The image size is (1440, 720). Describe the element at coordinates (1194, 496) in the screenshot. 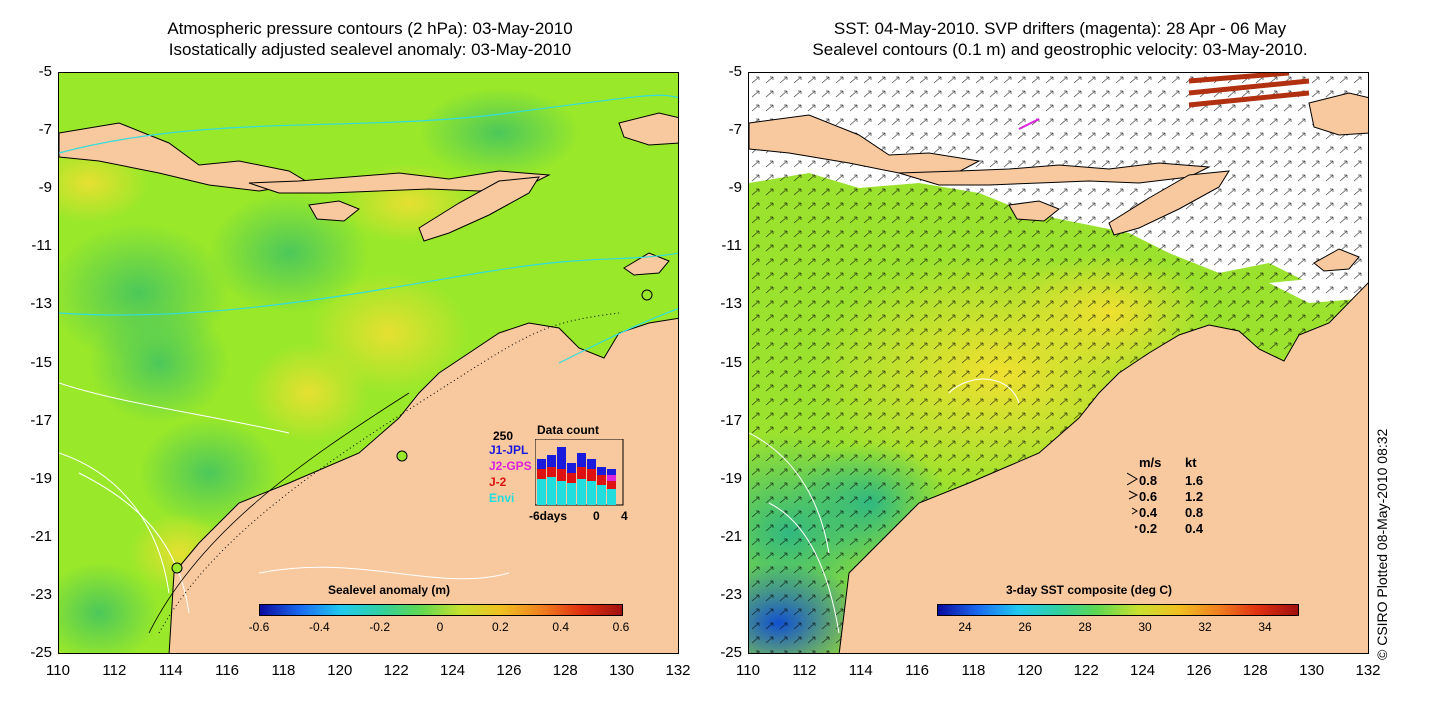

I see `velocity-legend-row2-kt: 1.2` at that location.